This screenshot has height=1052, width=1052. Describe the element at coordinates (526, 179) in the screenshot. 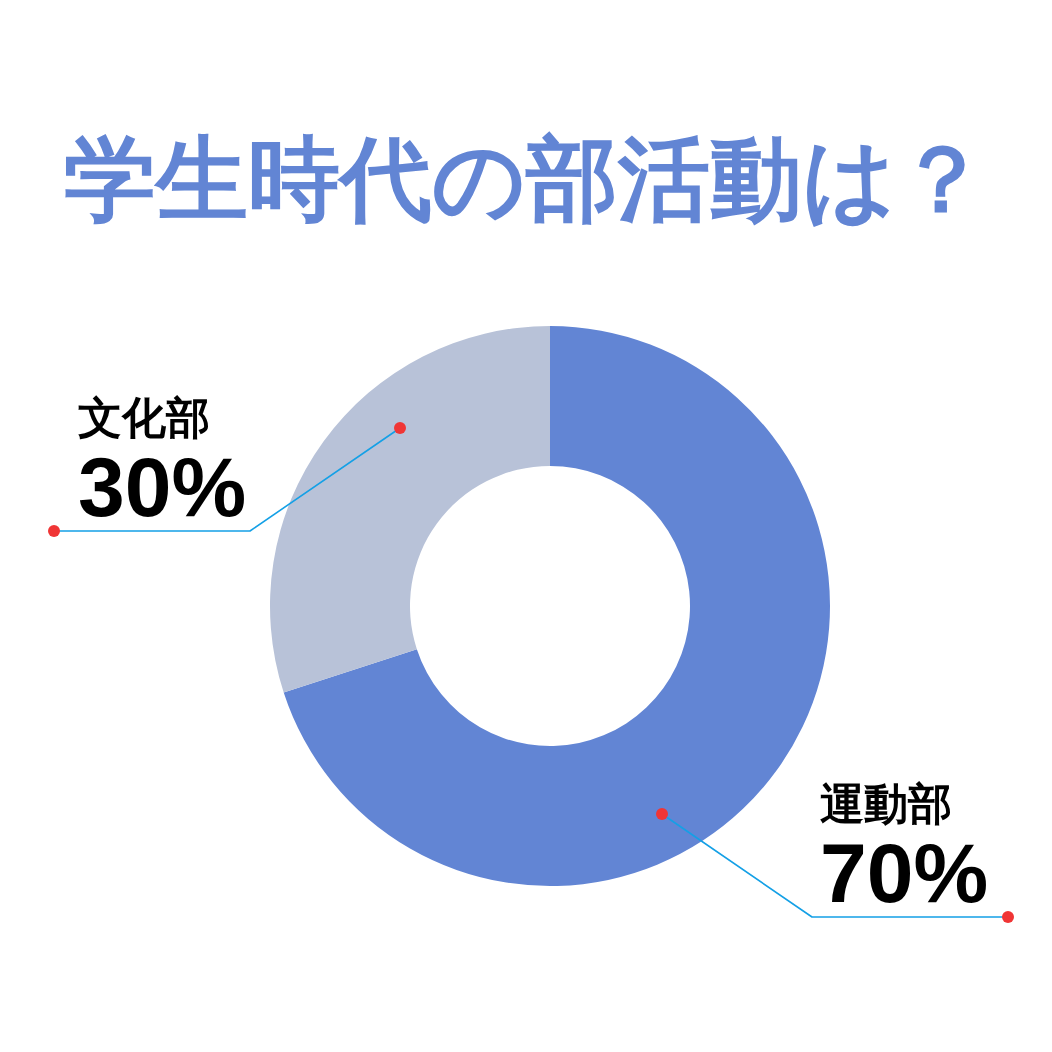

I see `chart-title: 学生時代の部活動は？` at that location.